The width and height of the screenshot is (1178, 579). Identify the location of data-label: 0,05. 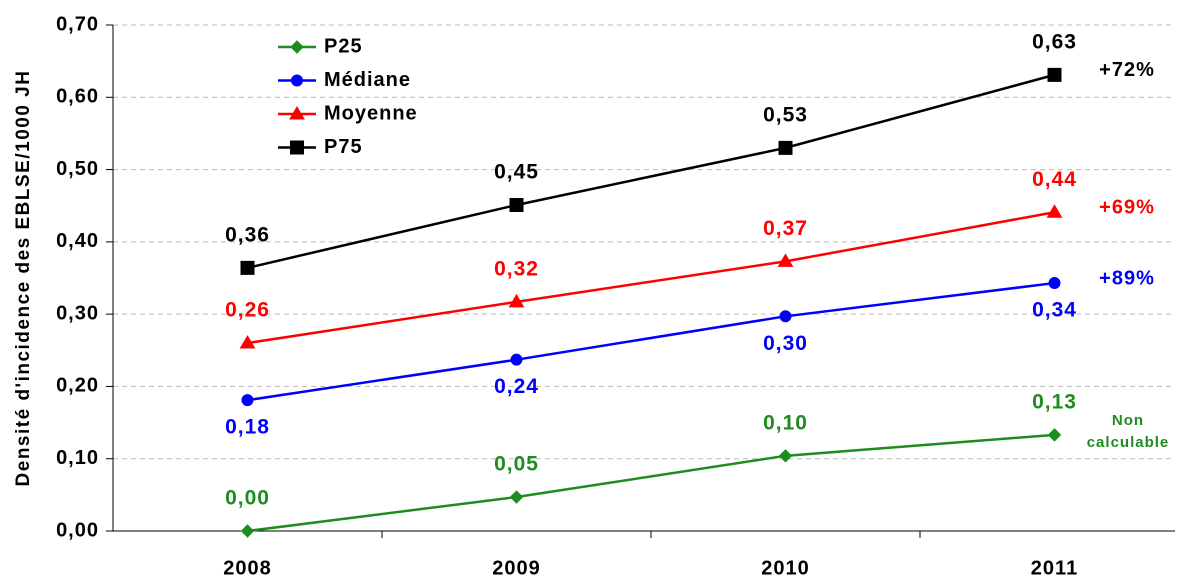
(516, 464).